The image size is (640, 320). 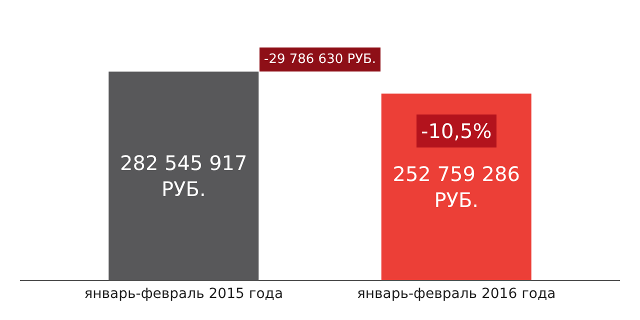 I want to click on x-tick-label: январь-февраль 2015 года, so click(x=184, y=294).